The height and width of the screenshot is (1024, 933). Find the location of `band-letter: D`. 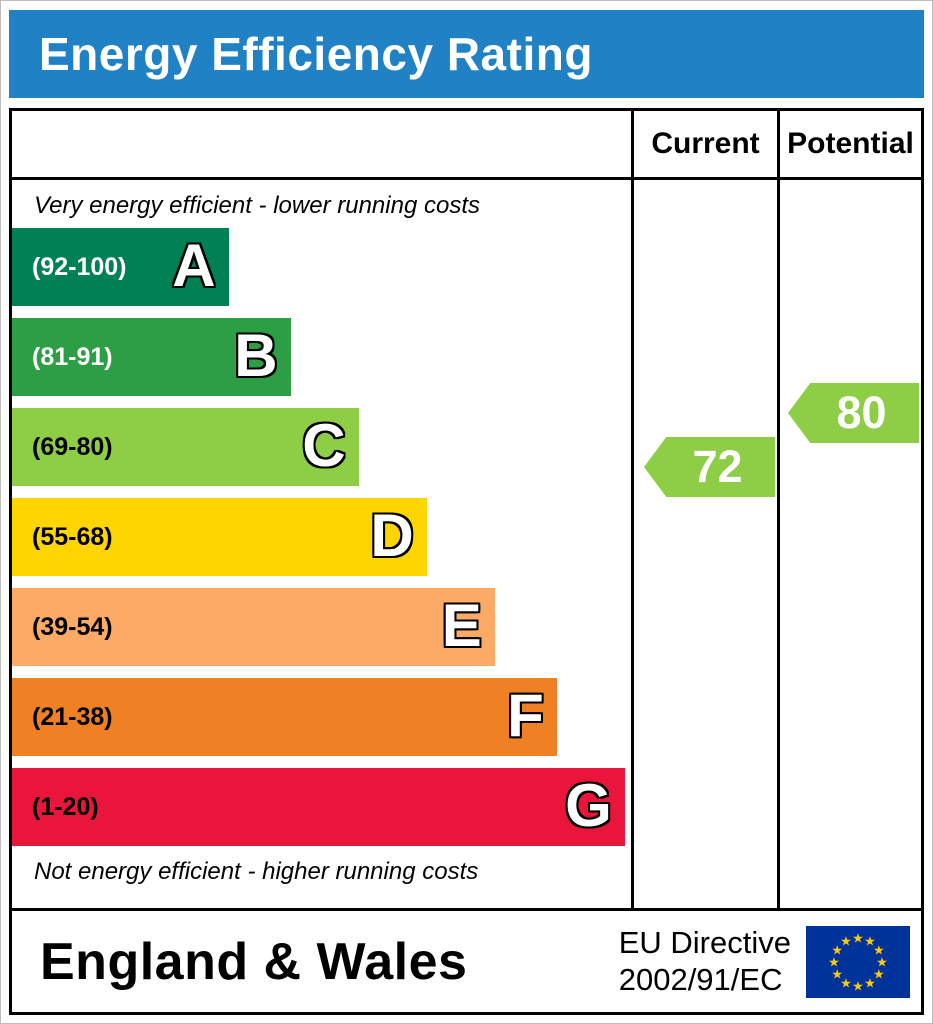

band-letter: D is located at coordinates (392, 535).